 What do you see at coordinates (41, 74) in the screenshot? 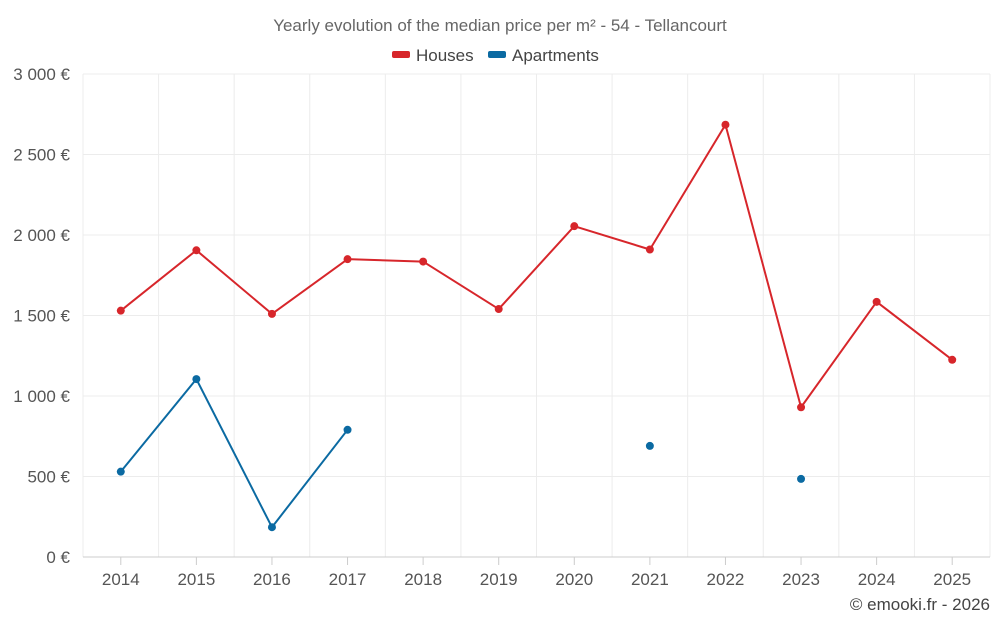
I see `y-tick-label: 3 000 €` at bounding box center [41, 74].